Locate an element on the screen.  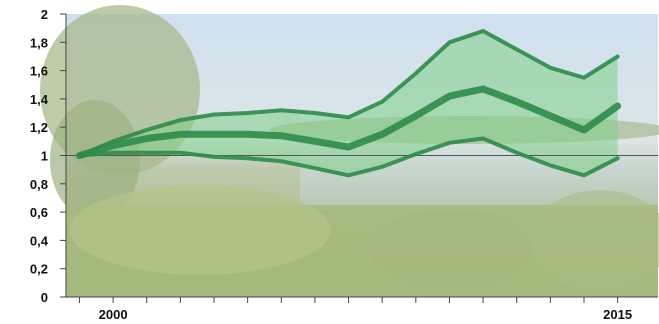
x-tick-label: 2015 is located at coordinates (617, 314).